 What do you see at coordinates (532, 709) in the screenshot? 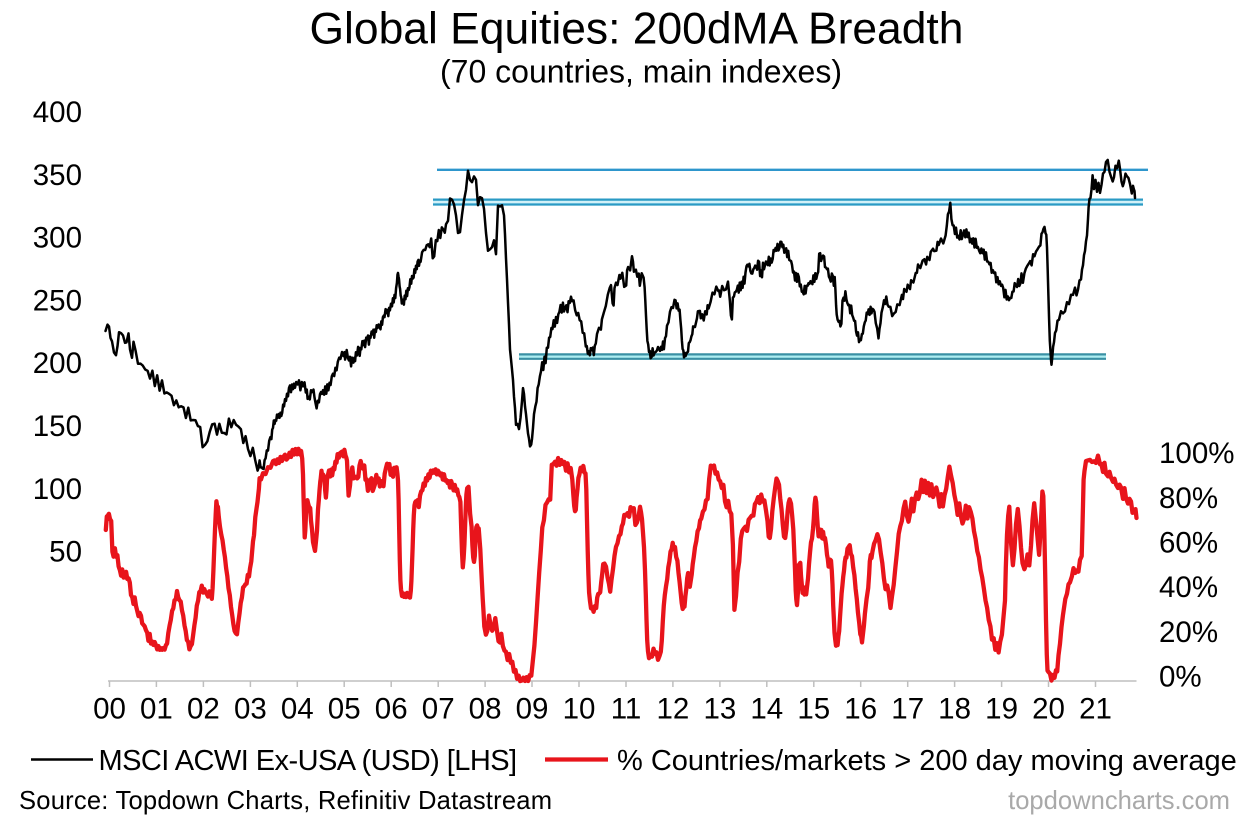
I see `svg-text: 09` at bounding box center [532, 709].